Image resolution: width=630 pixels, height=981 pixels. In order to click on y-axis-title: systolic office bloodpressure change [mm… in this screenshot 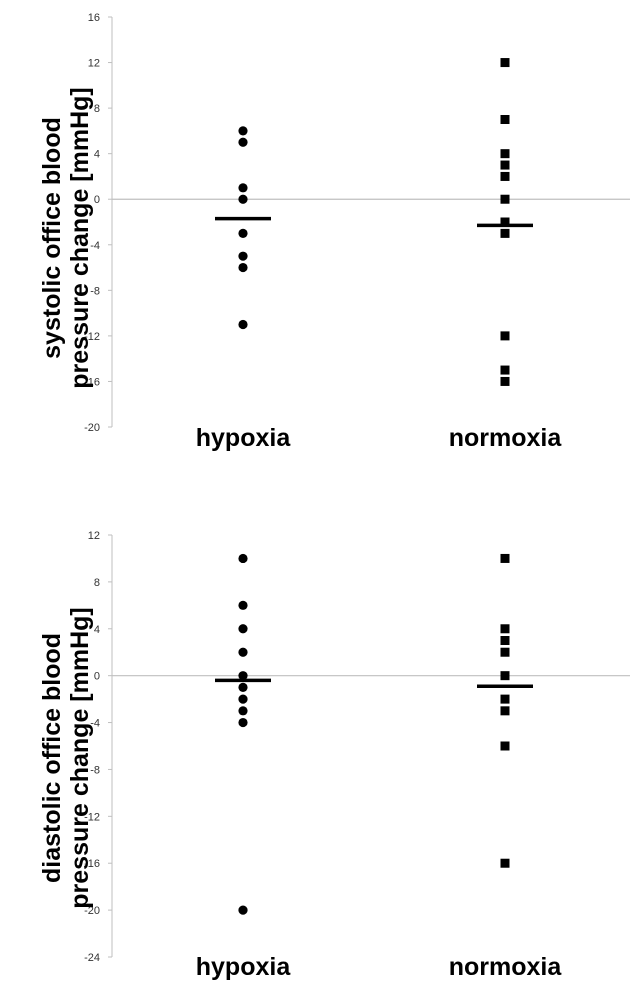, I will do `click(66, 237)`.